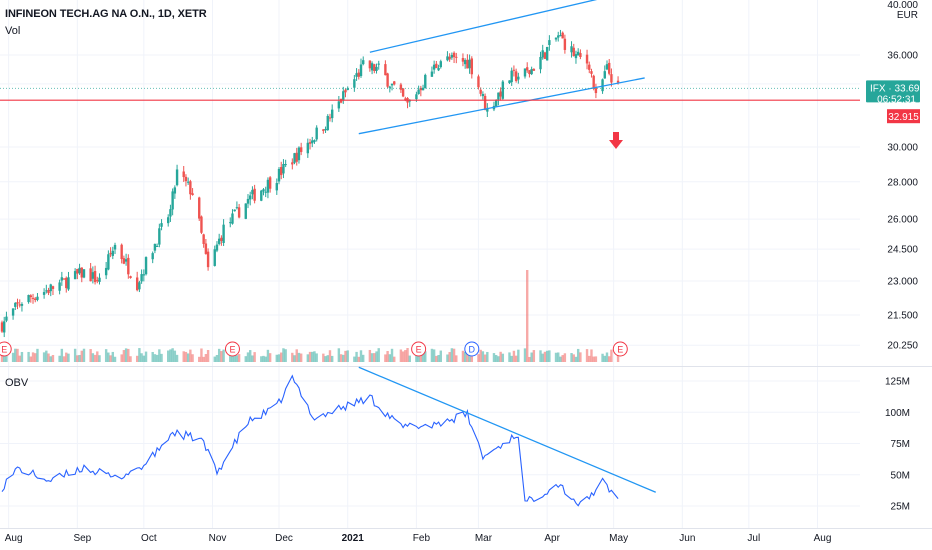  What do you see at coordinates (893, 91) in the screenshot?
I see `current-price-tag` at bounding box center [893, 91].